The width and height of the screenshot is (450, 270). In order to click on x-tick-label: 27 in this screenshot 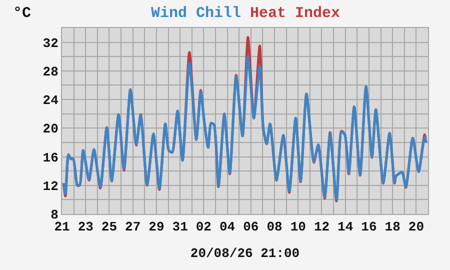, I will do `click(133, 227)`.